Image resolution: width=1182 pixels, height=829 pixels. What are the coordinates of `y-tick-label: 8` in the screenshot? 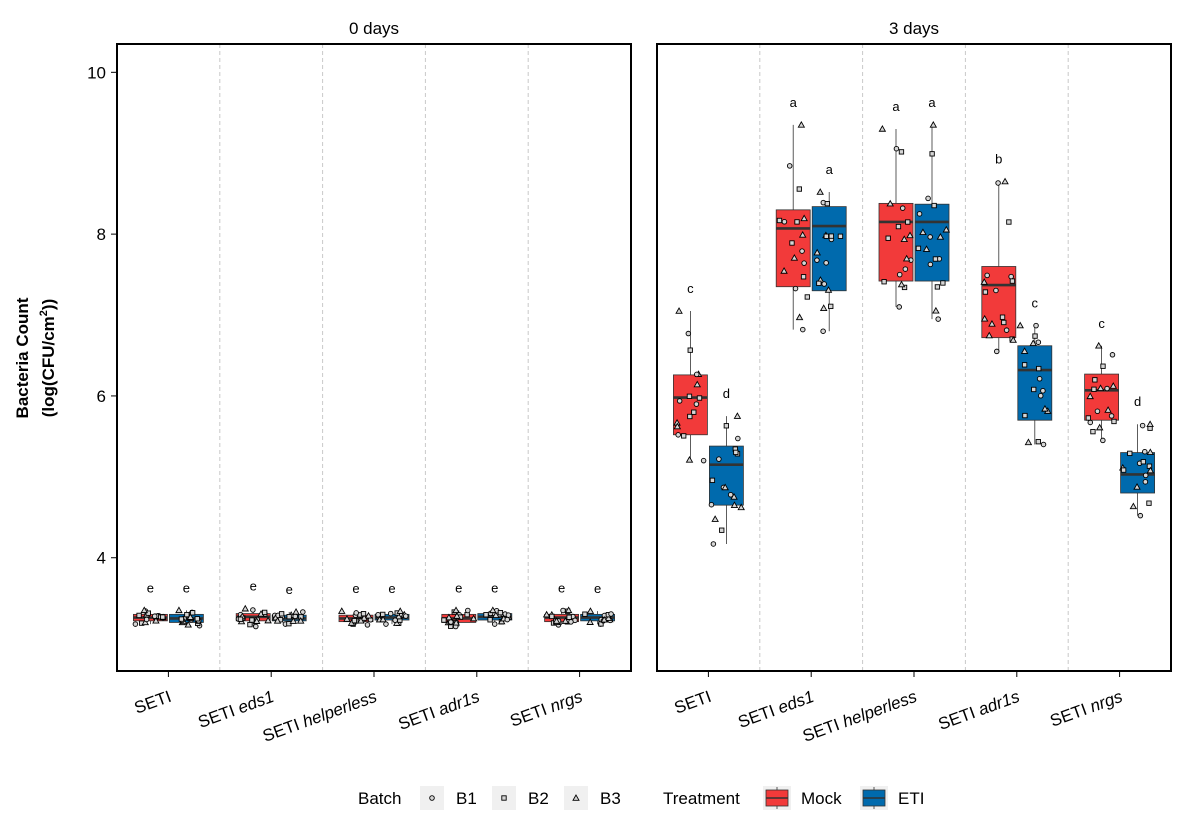 It's located at (101, 234).